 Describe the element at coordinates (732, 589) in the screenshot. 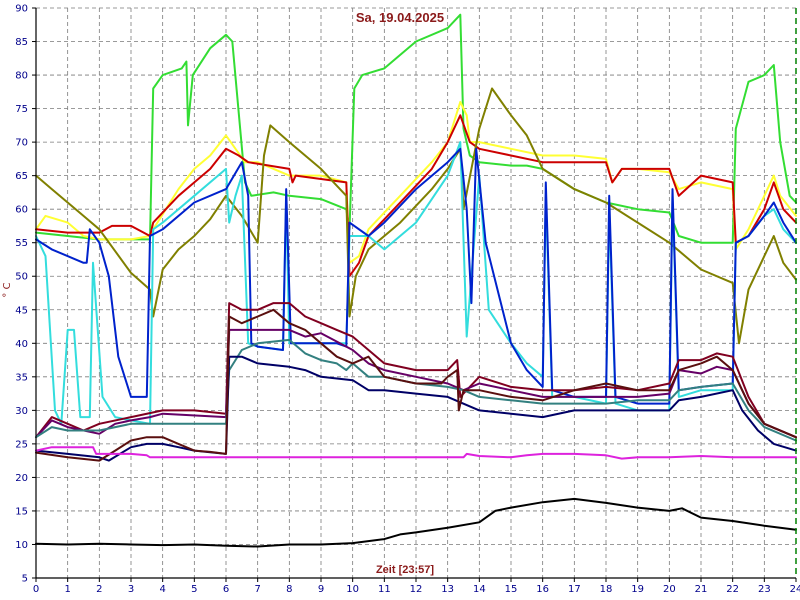

I see `x-tick-label: 22` at that location.